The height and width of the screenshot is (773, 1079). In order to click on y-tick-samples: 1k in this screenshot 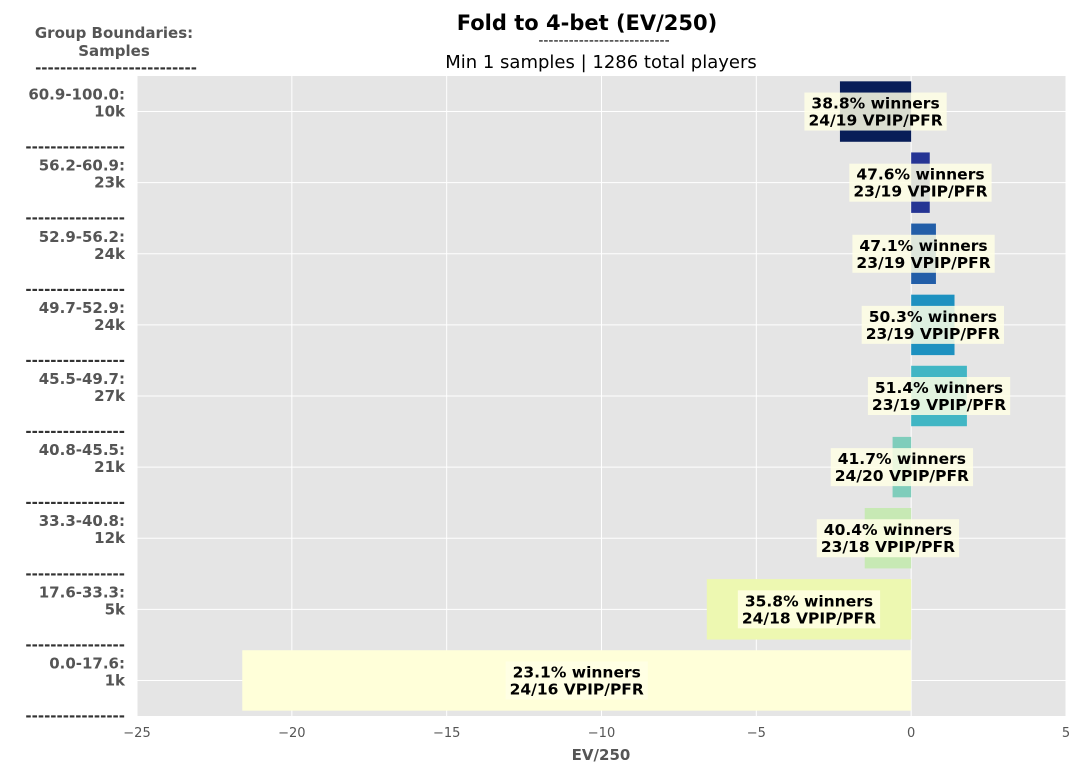, I will do `click(115, 680)`.